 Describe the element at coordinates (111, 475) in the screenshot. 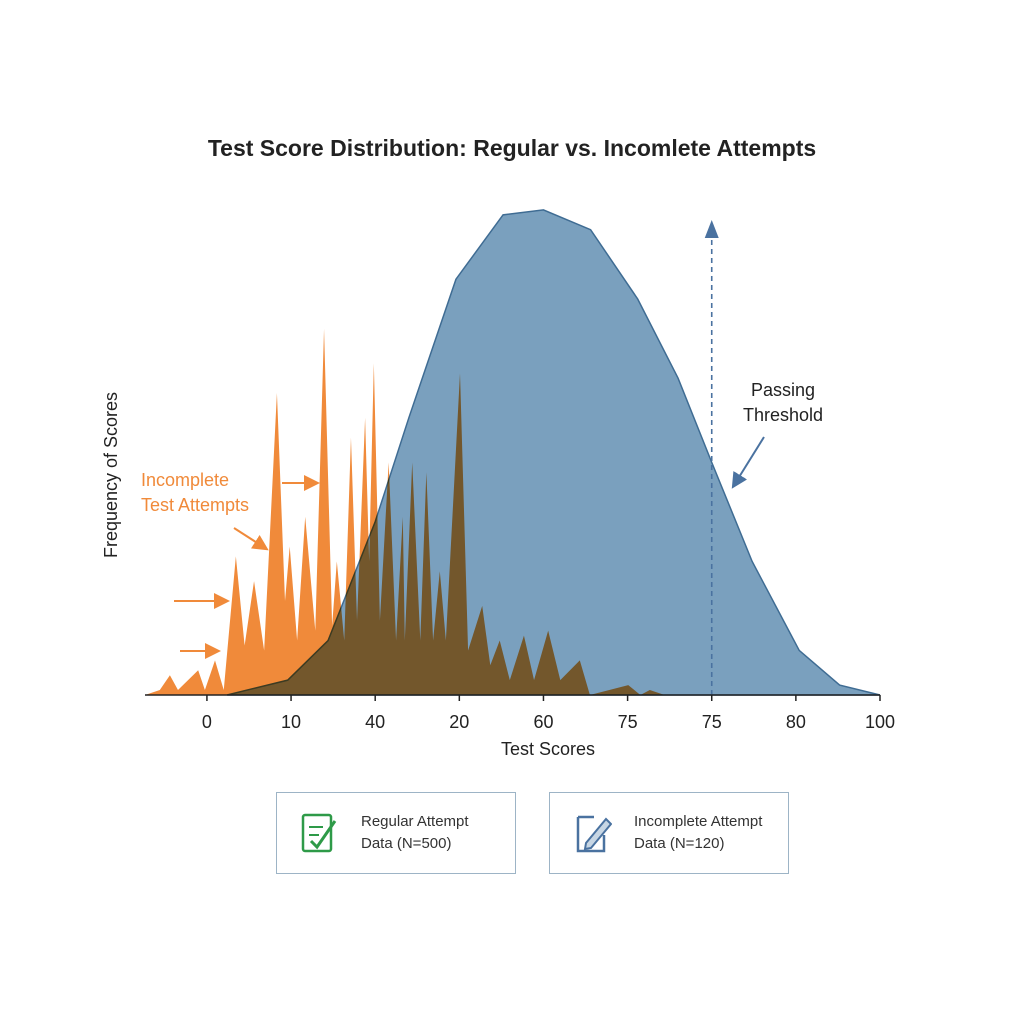

I see `y-axis-label: Frequency of Scores` at that location.